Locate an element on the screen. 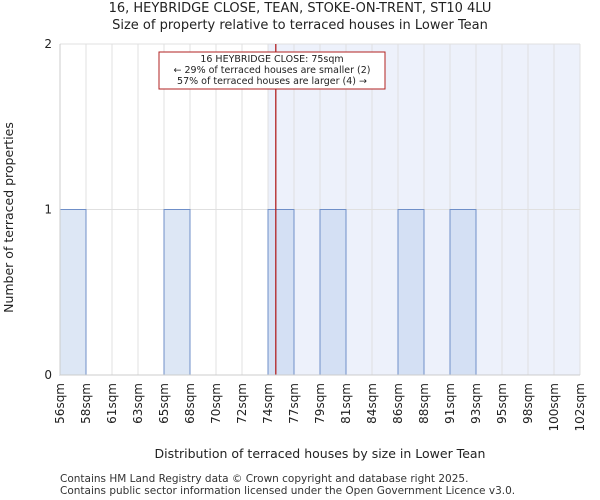 The height and width of the screenshot is (500, 600). x-tick-label: 88sqm is located at coordinates (424, 403).